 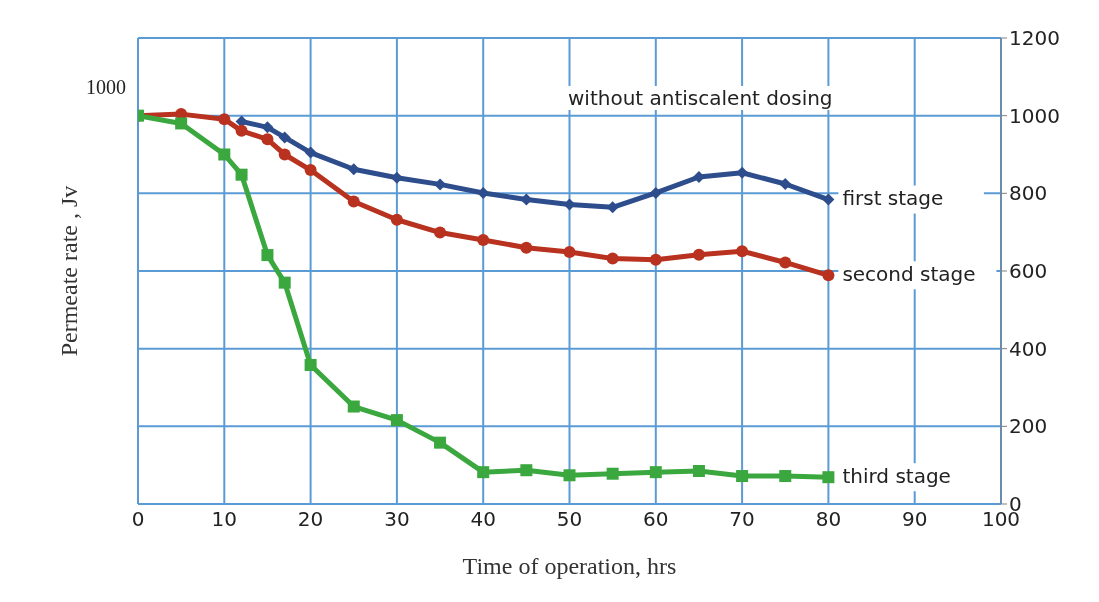 I want to click on x-tick-label: 30, so click(x=397, y=519).